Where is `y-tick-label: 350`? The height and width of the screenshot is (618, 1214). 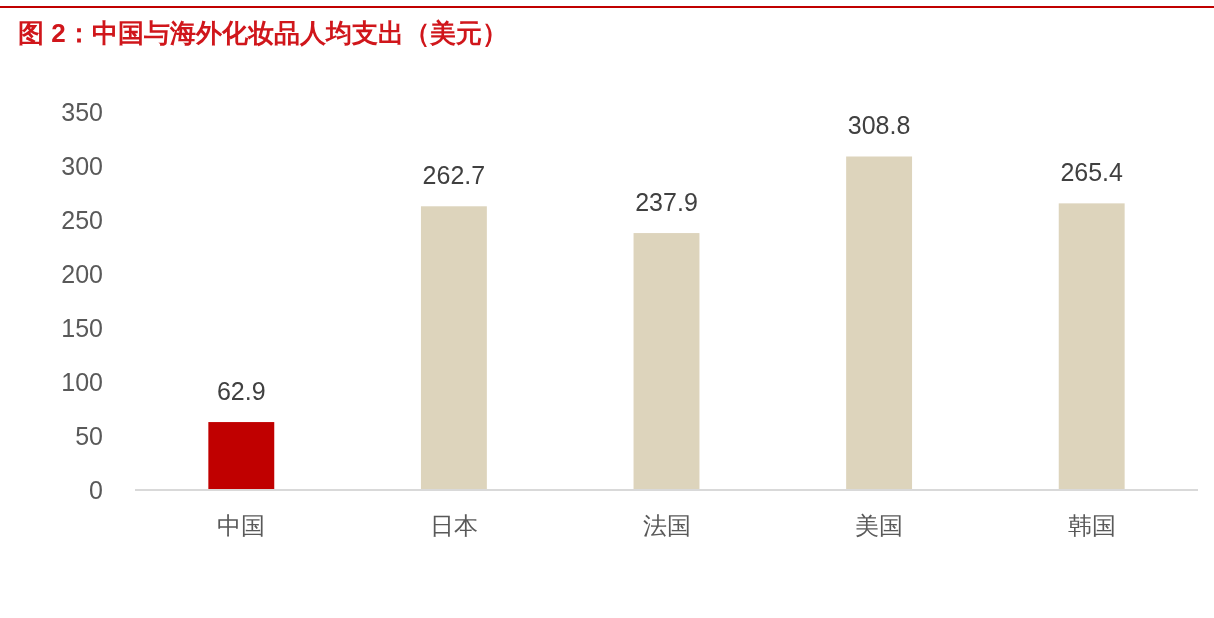 y-tick-label: 350 is located at coordinates (82, 112).